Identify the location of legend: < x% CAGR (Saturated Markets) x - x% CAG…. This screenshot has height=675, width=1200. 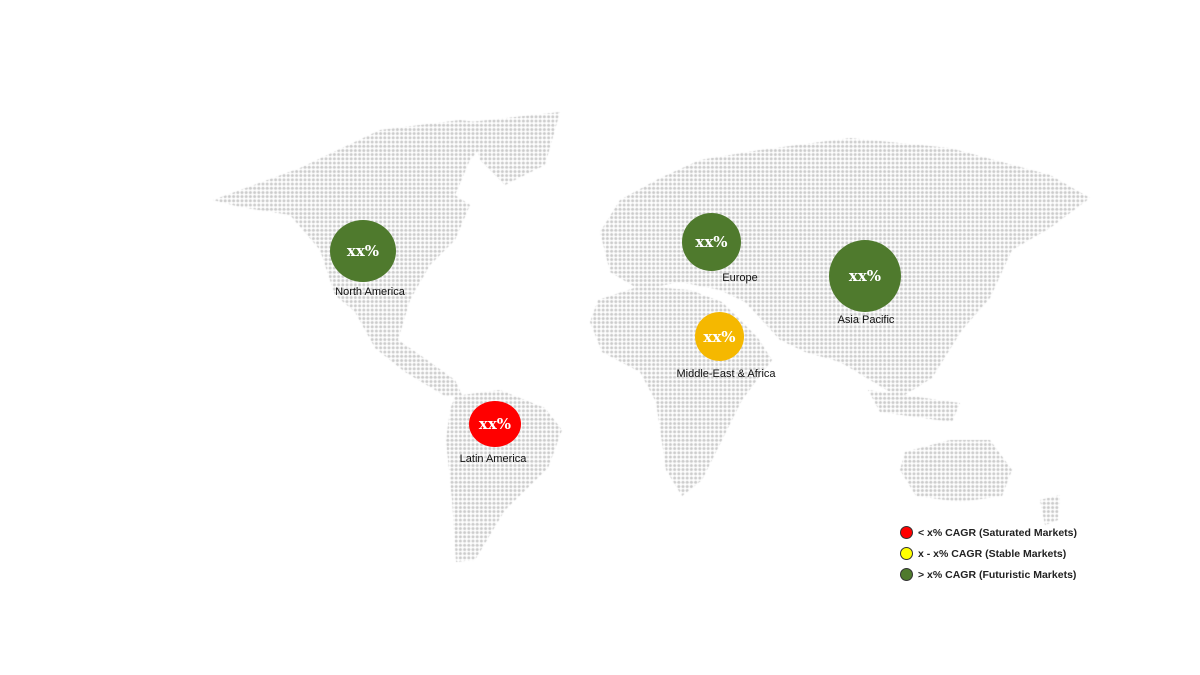
(988, 553).